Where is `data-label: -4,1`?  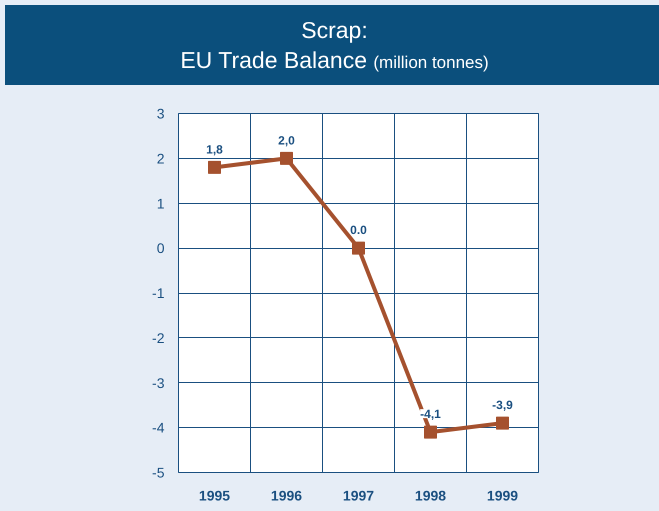
data-label: -4,1 is located at coordinates (431, 414).